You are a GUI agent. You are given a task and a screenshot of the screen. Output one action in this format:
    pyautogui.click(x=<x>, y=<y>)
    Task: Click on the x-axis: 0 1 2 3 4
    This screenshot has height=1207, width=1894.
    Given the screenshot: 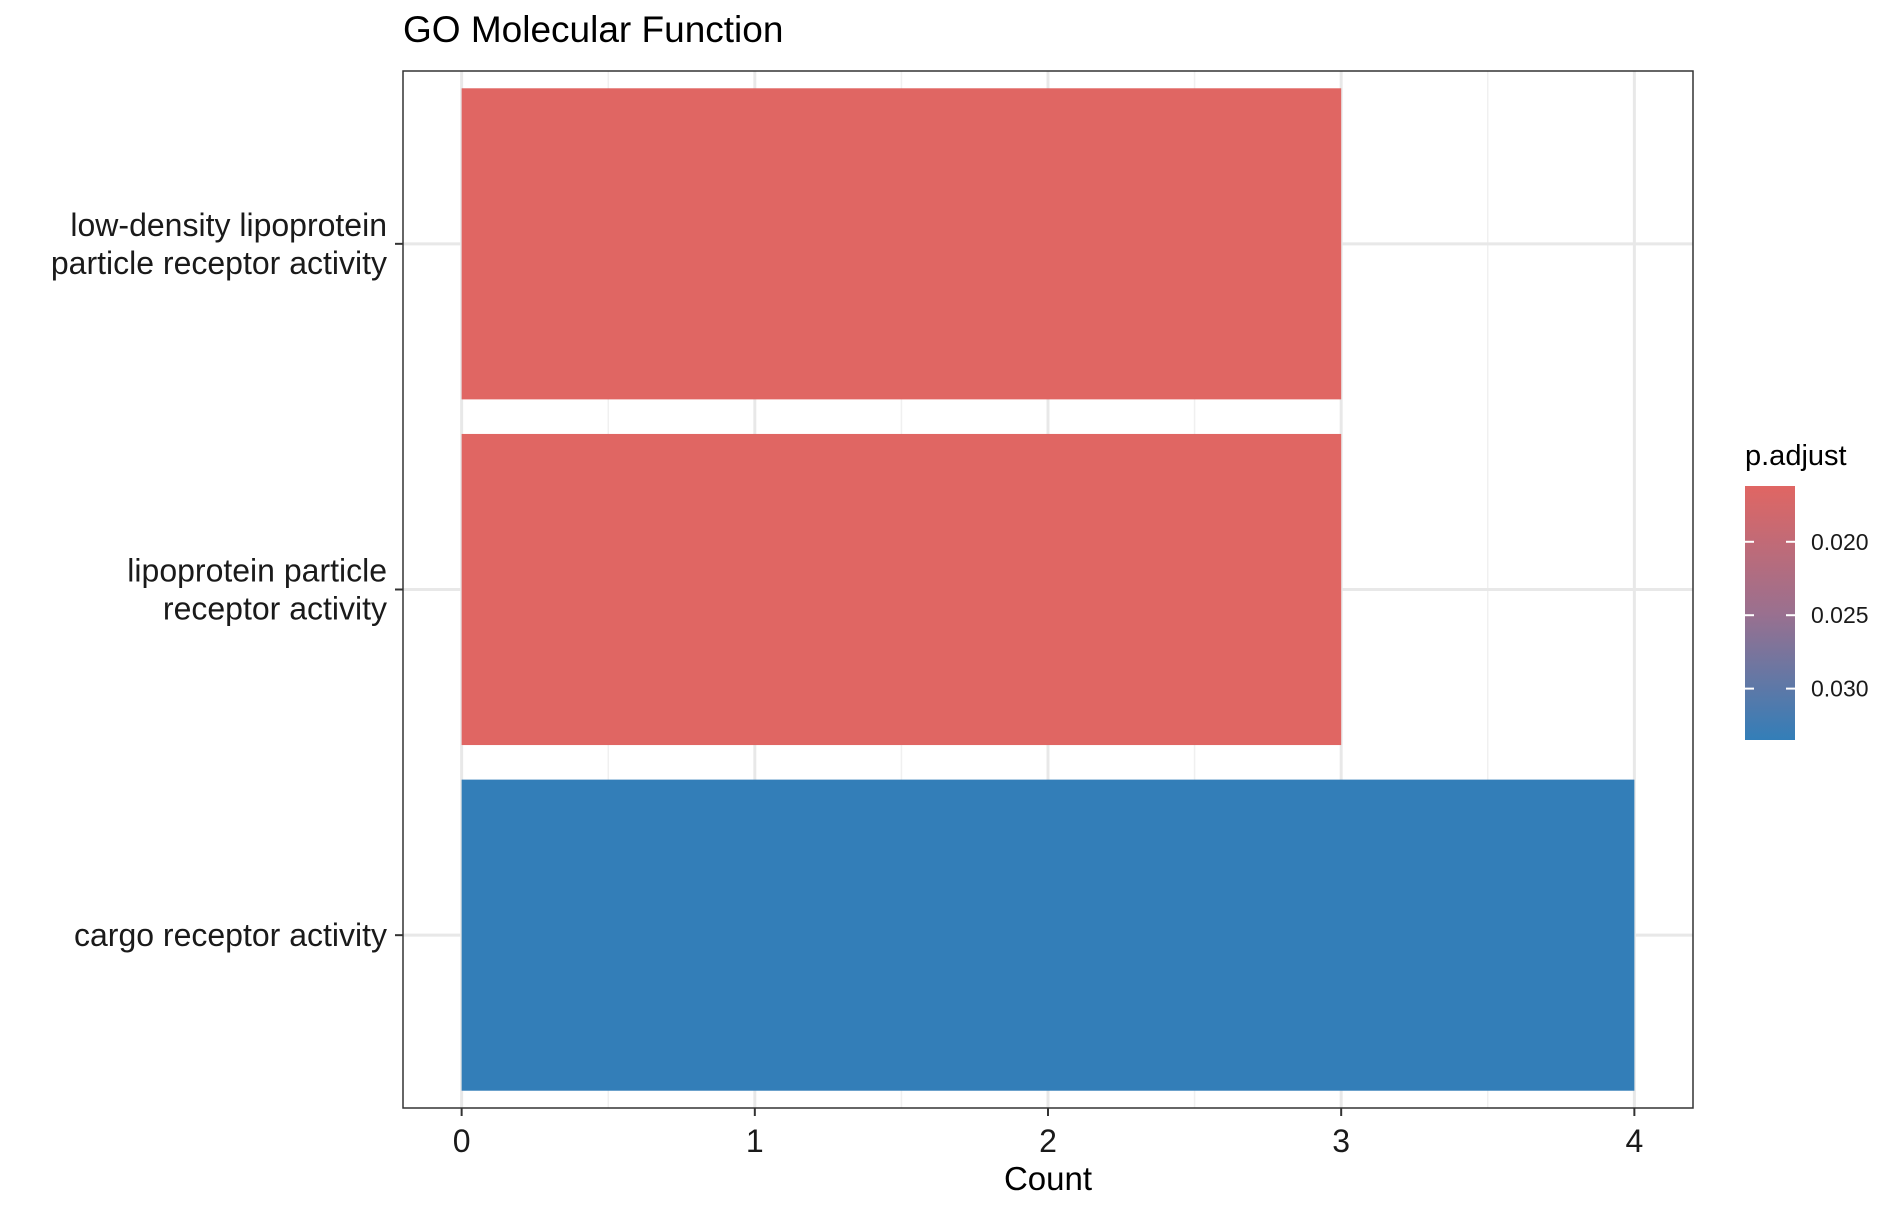 What is the action you would take?
    pyautogui.click(x=1048, y=1133)
    